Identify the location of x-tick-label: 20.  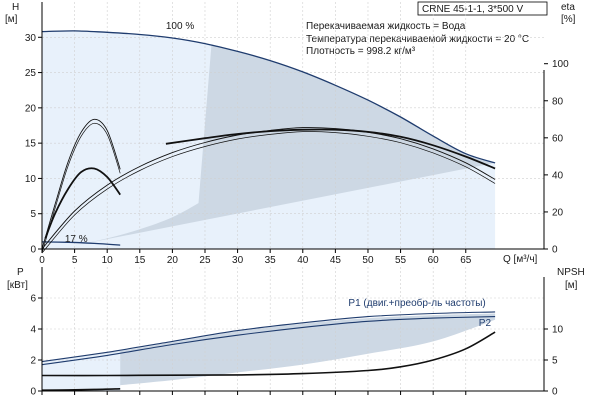
(173, 260).